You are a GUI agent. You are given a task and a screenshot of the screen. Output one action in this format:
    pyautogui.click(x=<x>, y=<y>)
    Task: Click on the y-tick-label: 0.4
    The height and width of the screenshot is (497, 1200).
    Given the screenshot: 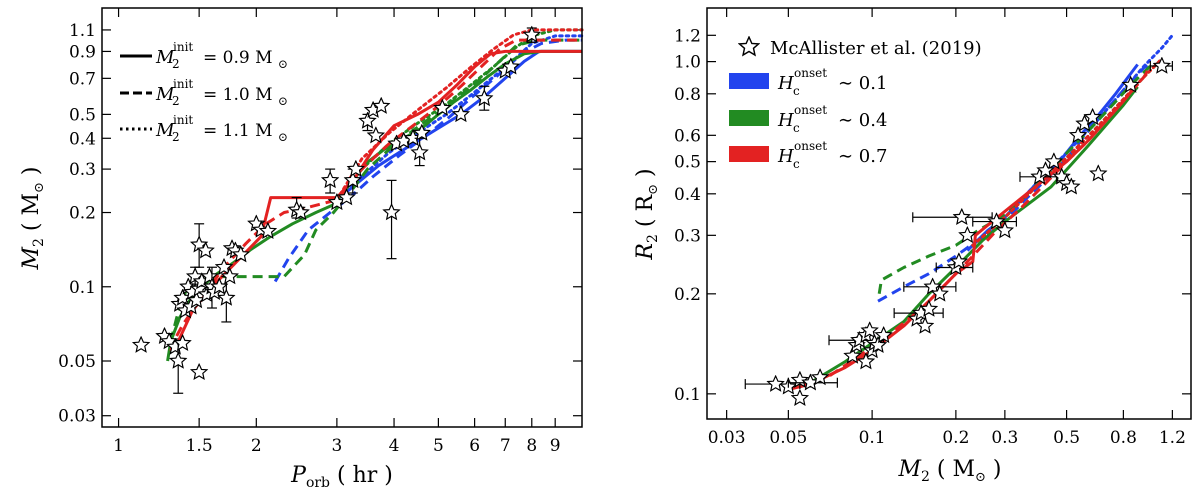 What is the action you would take?
    pyautogui.click(x=687, y=195)
    